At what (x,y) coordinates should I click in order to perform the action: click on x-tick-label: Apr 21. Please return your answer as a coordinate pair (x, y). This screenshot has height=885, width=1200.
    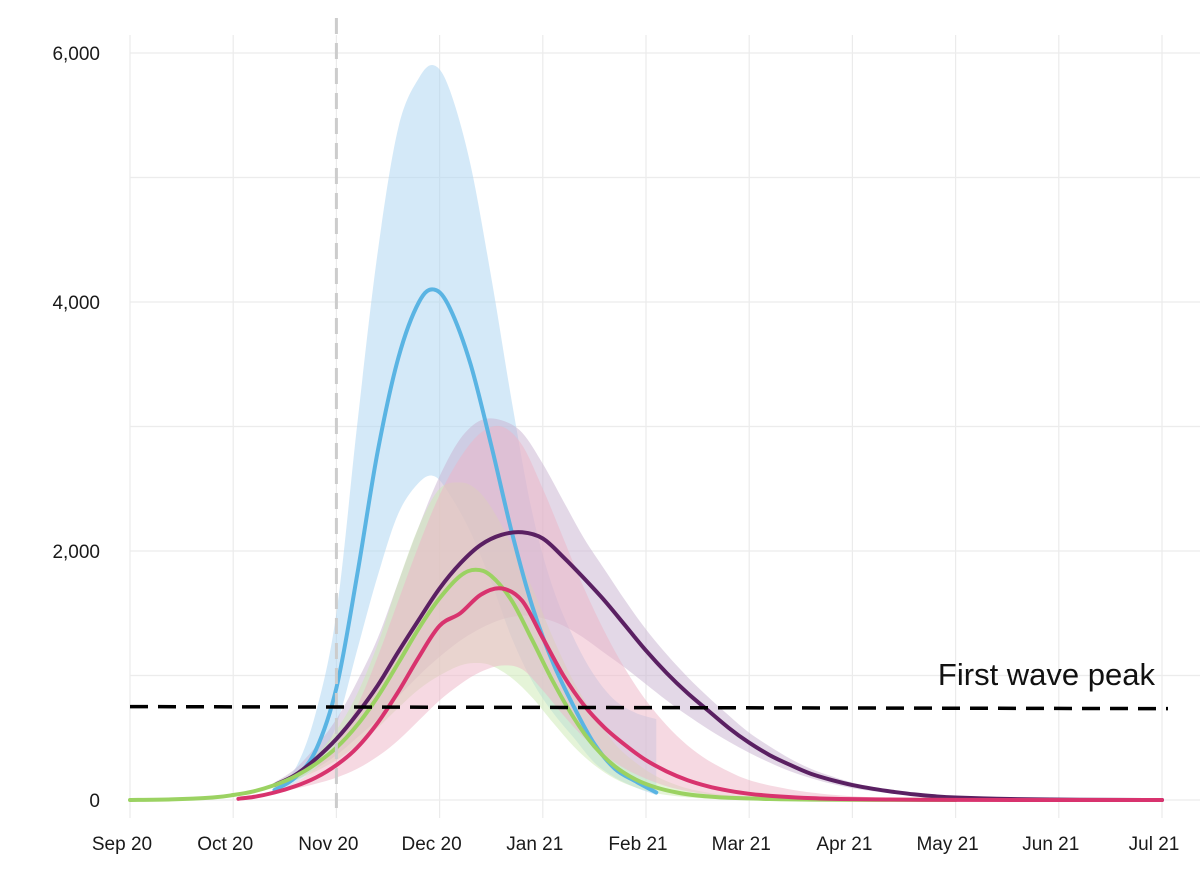
    Looking at the image, I should click on (844, 844).